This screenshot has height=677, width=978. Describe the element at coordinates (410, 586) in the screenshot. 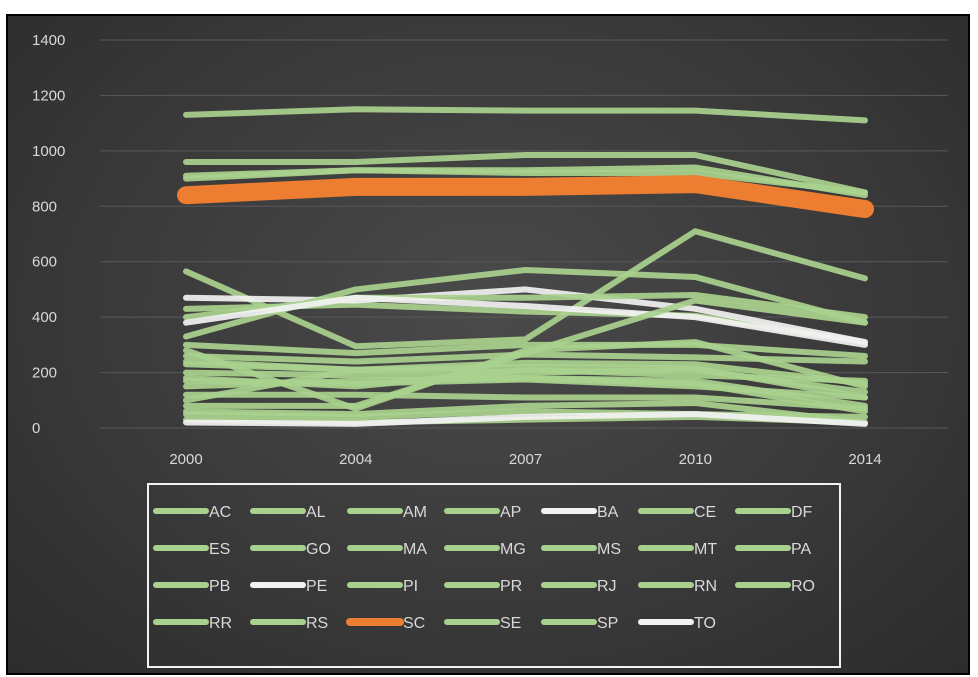

I see `legend-label-pi: PI` at that location.